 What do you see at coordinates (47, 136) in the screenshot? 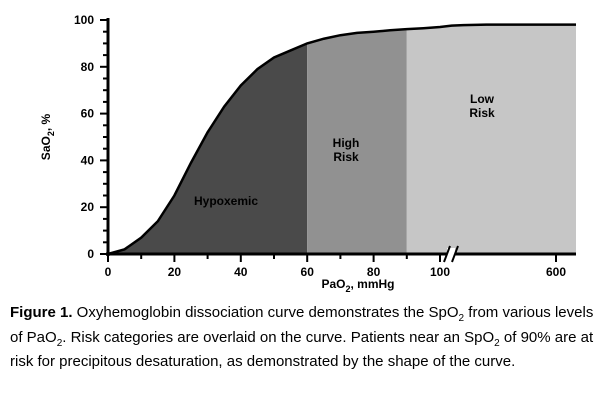
I see `y-axis-title: SaO2, %` at bounding box center [47, 136].